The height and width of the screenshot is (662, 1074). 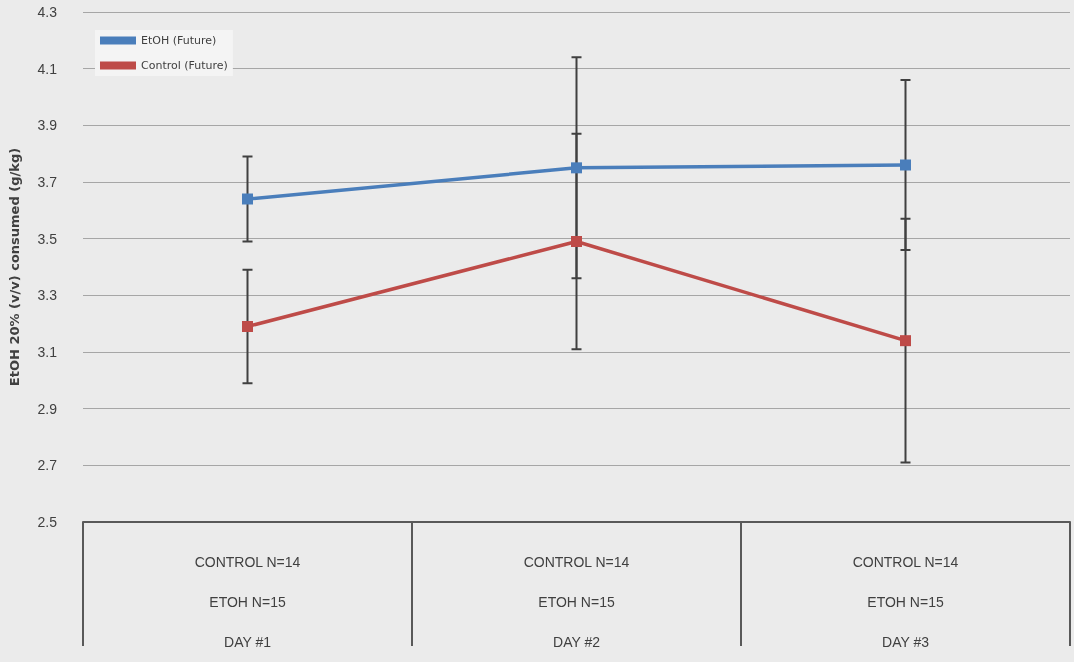 What do you see at coordinates (47, 68) in the screenshot?
I see `y-tick-label: 4.1` at bounding box center [47, 68].